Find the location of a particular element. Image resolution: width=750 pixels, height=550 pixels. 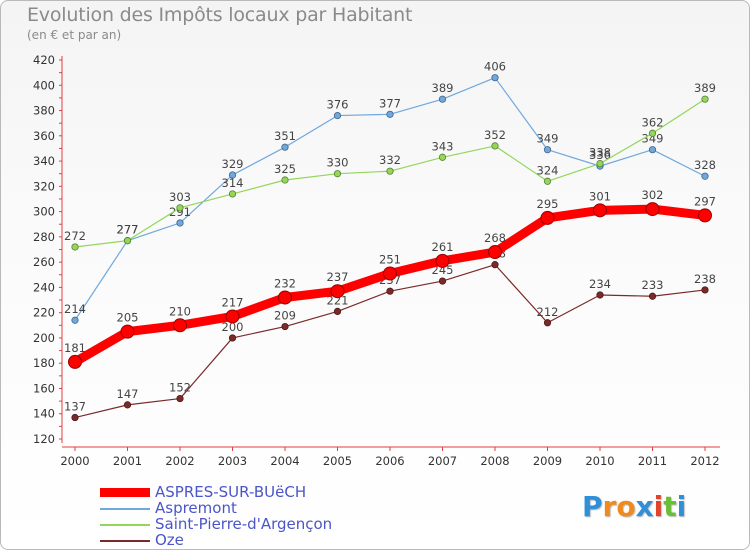

data-label-aspres-sur-bu-ch: 301 is located at coordinates (600, 196).